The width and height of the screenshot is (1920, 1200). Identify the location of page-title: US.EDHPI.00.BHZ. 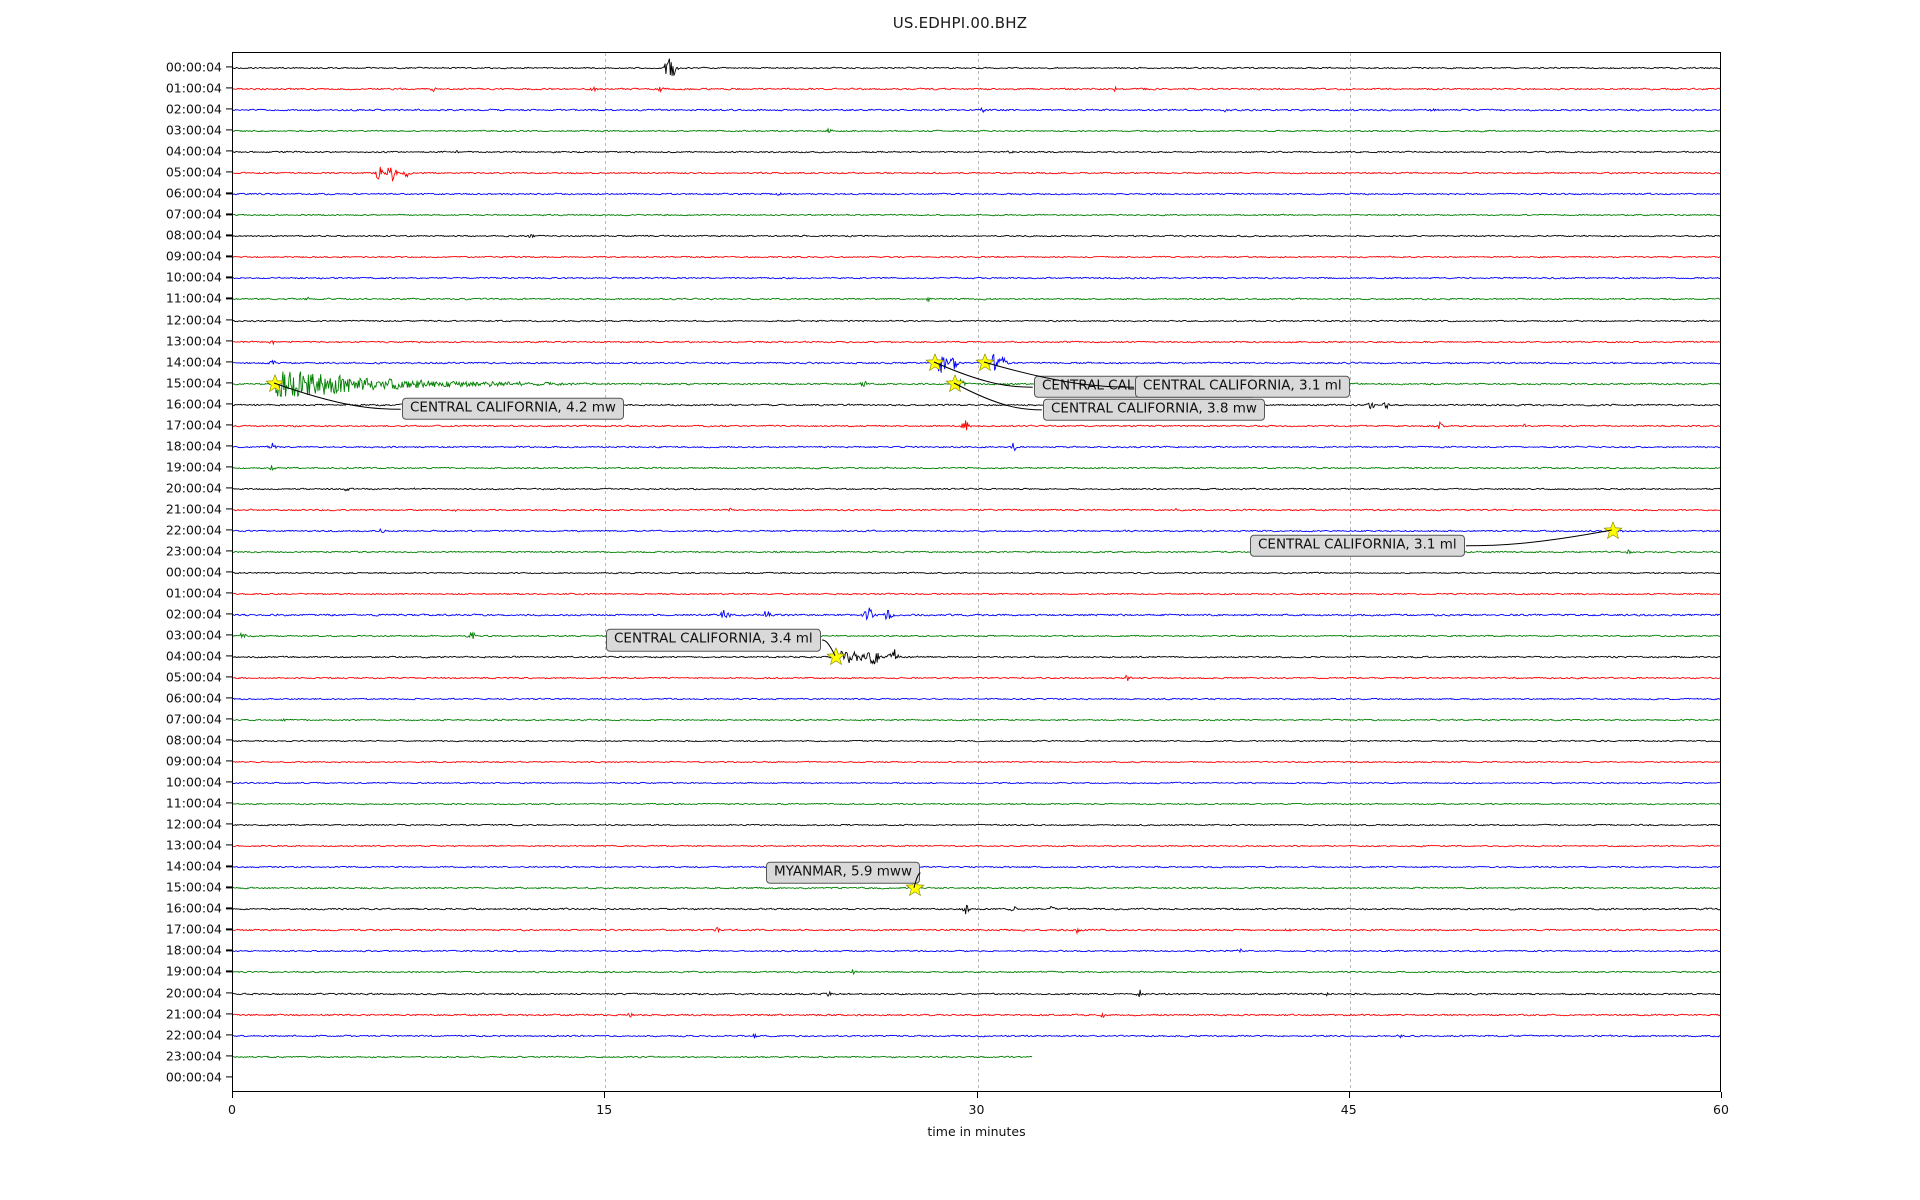
(960, 23).